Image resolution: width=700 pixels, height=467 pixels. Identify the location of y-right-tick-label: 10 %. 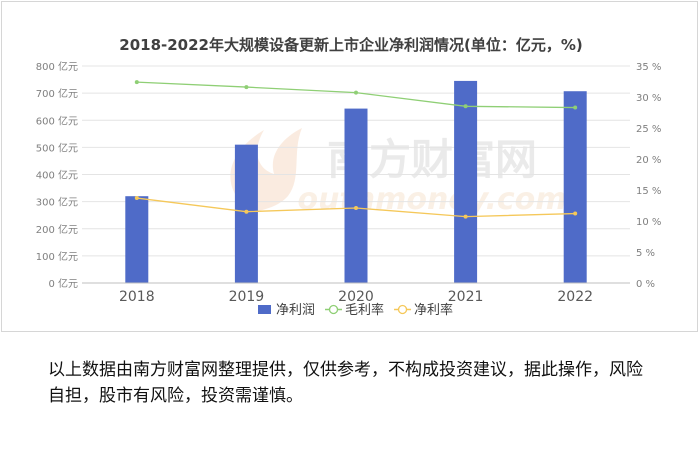
(648, 222).